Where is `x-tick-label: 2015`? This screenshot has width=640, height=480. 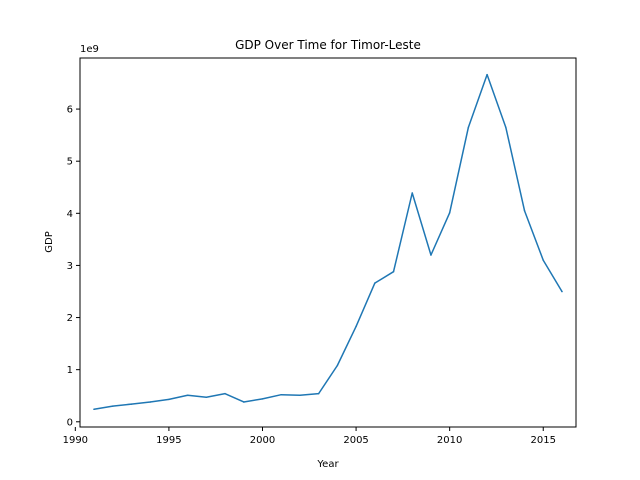 x-tick-label: 2015 is located at coordinates (543, 440).